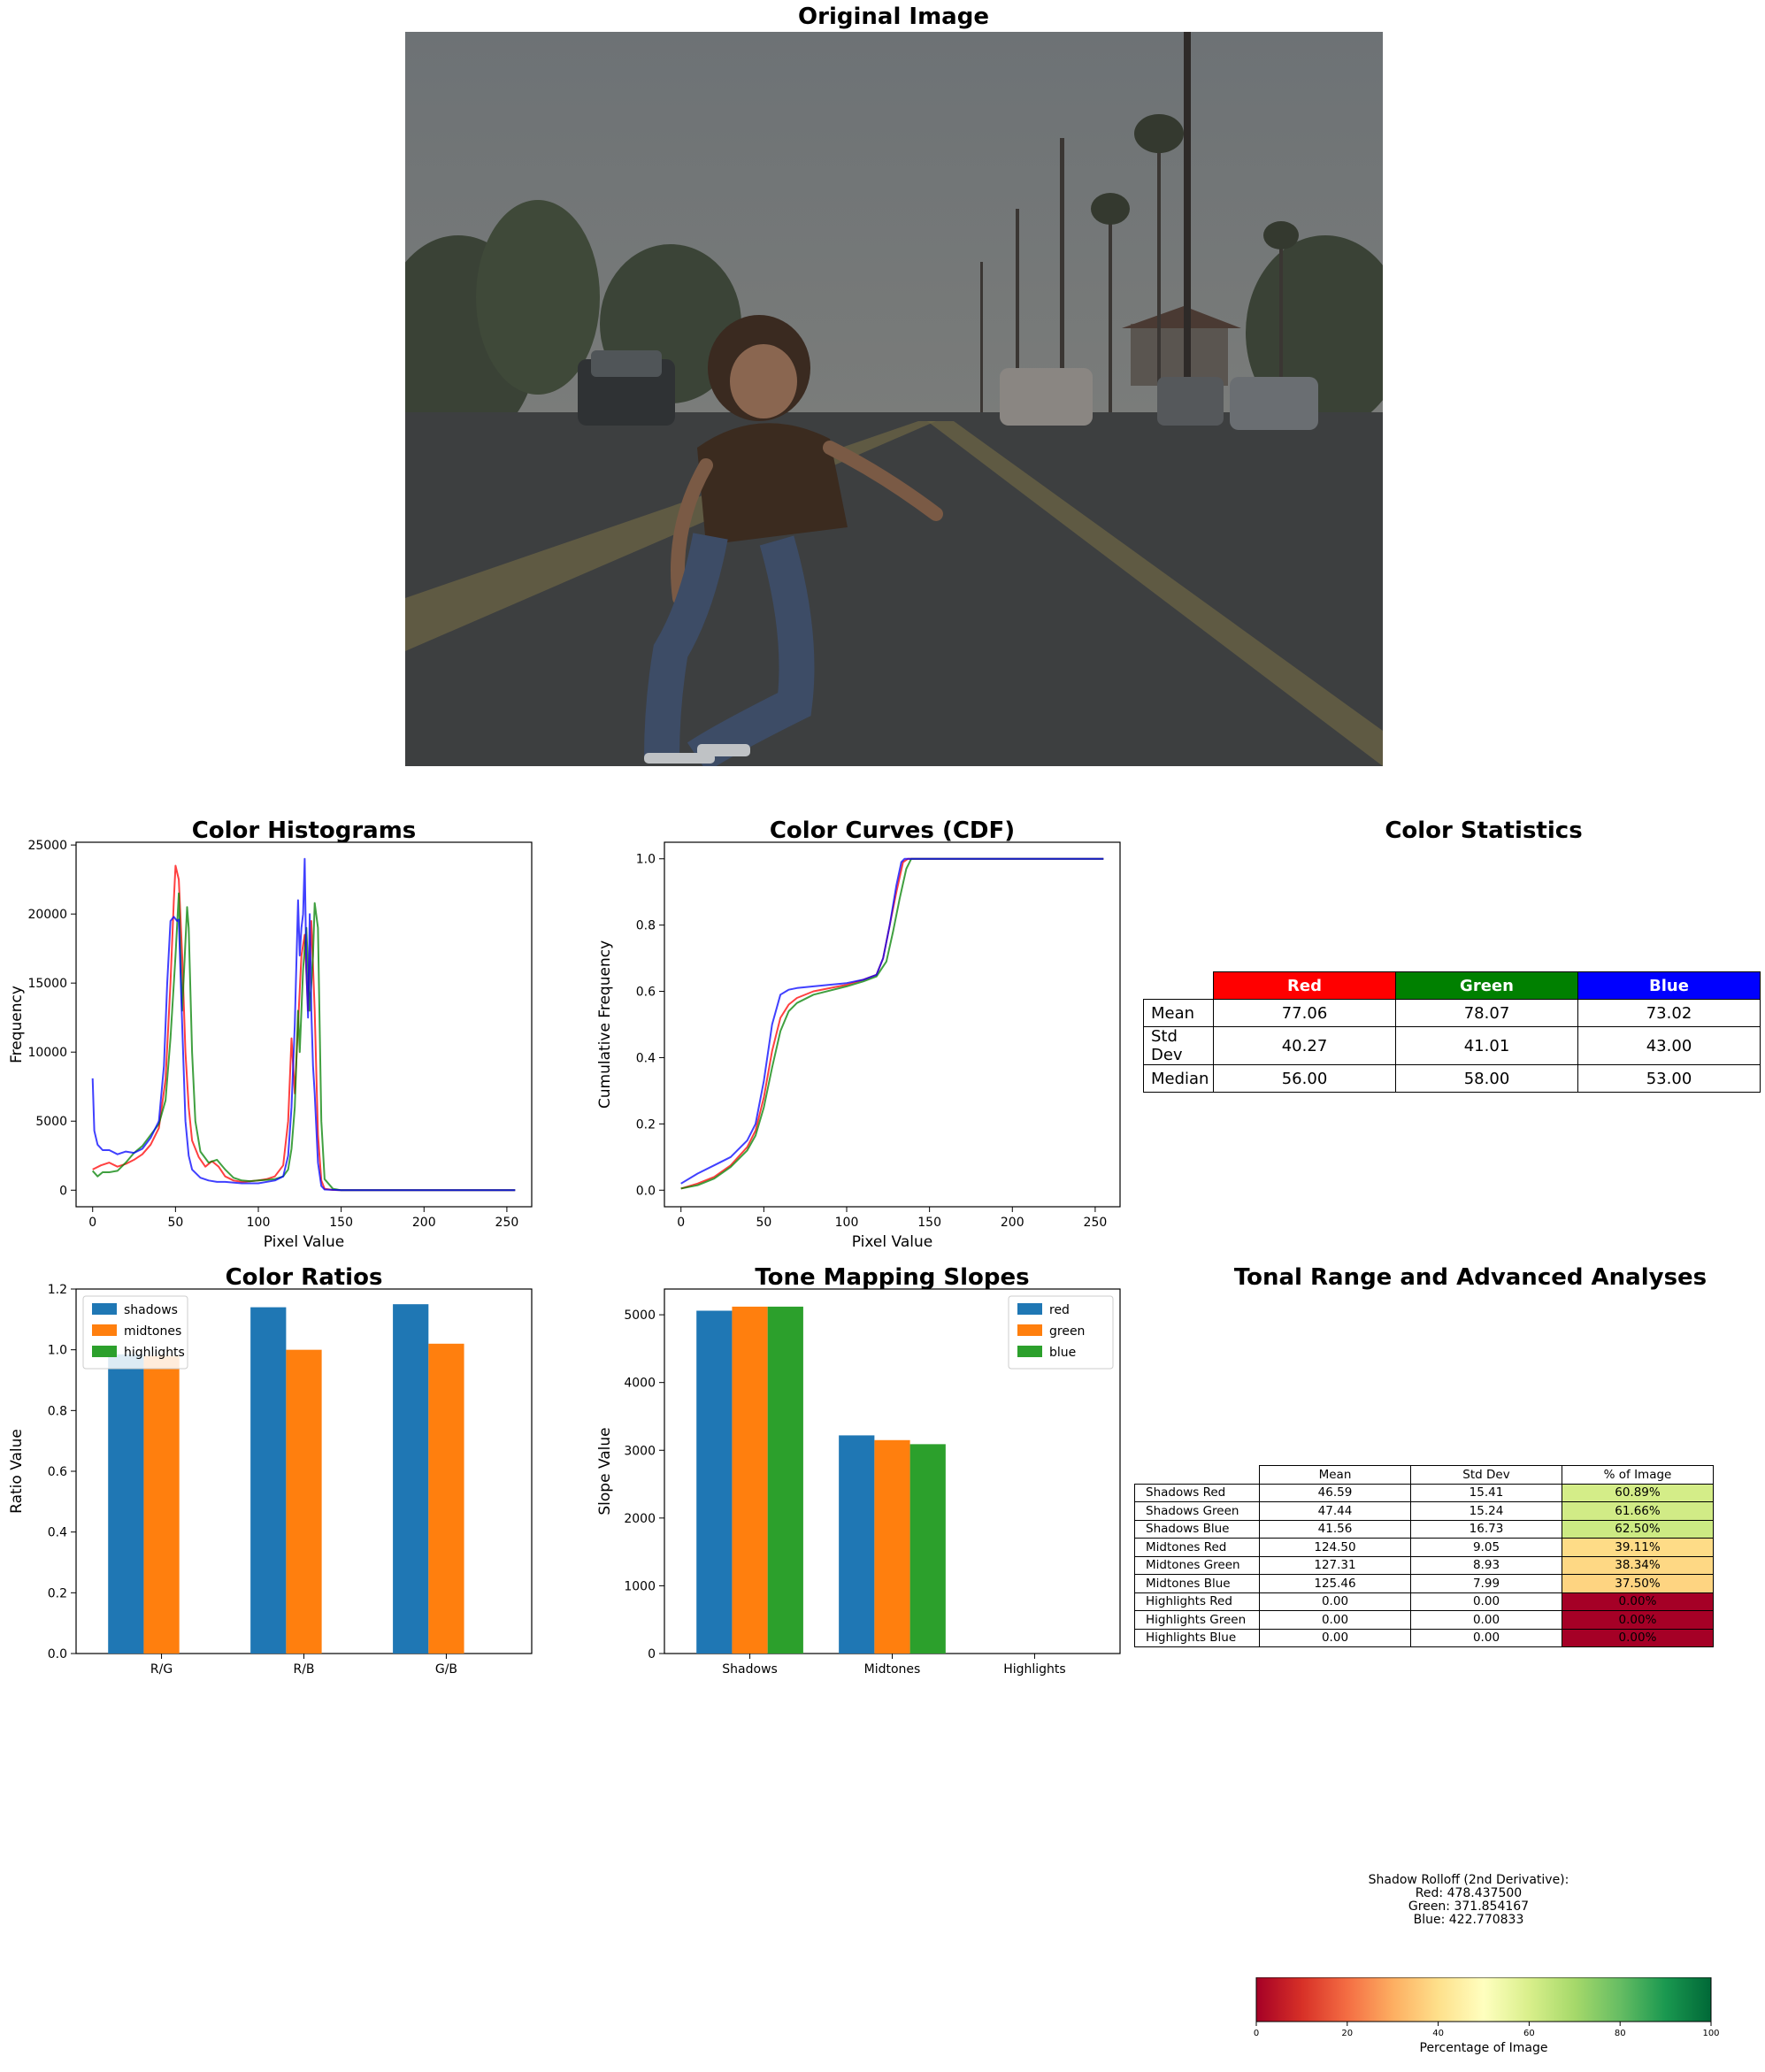 The height and width of the screenshot is (2072, 1765). I want to click on category-label: Shadows, so click(750, 1669).